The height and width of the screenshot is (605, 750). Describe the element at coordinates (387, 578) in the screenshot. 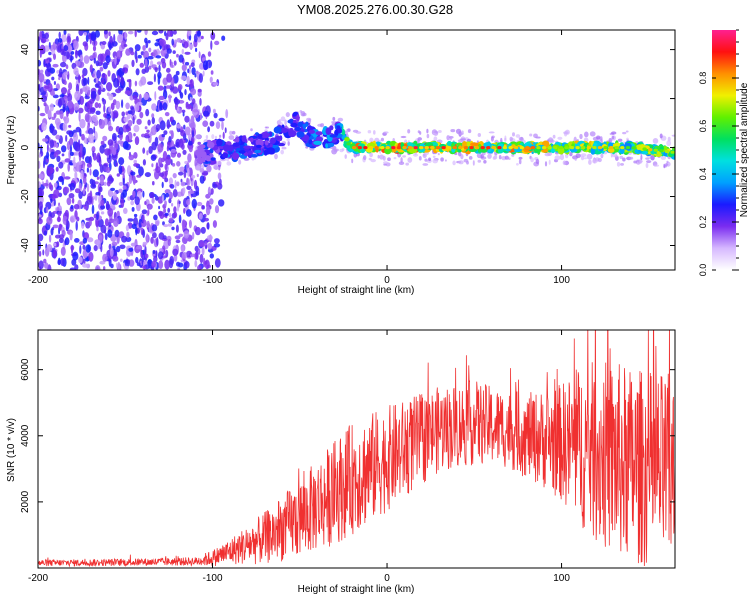

I see `snr-x-tick-label: 0` at that location.